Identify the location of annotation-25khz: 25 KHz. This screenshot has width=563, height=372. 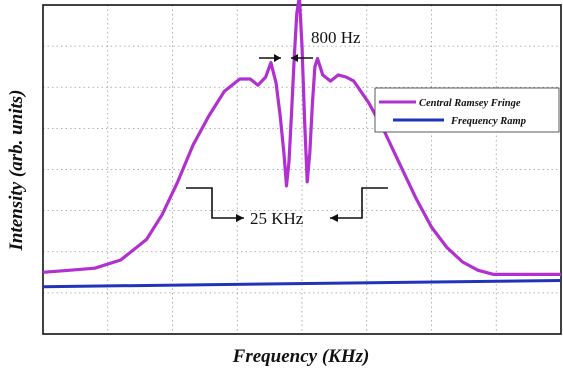
(277, 218).